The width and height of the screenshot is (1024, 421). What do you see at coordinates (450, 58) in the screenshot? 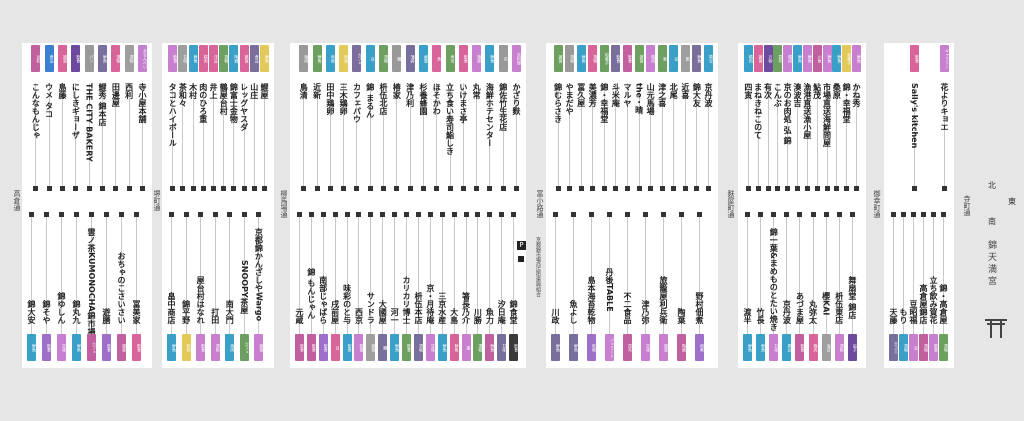
I see `category-tag: 寿司` at bounding box center [450, 58].